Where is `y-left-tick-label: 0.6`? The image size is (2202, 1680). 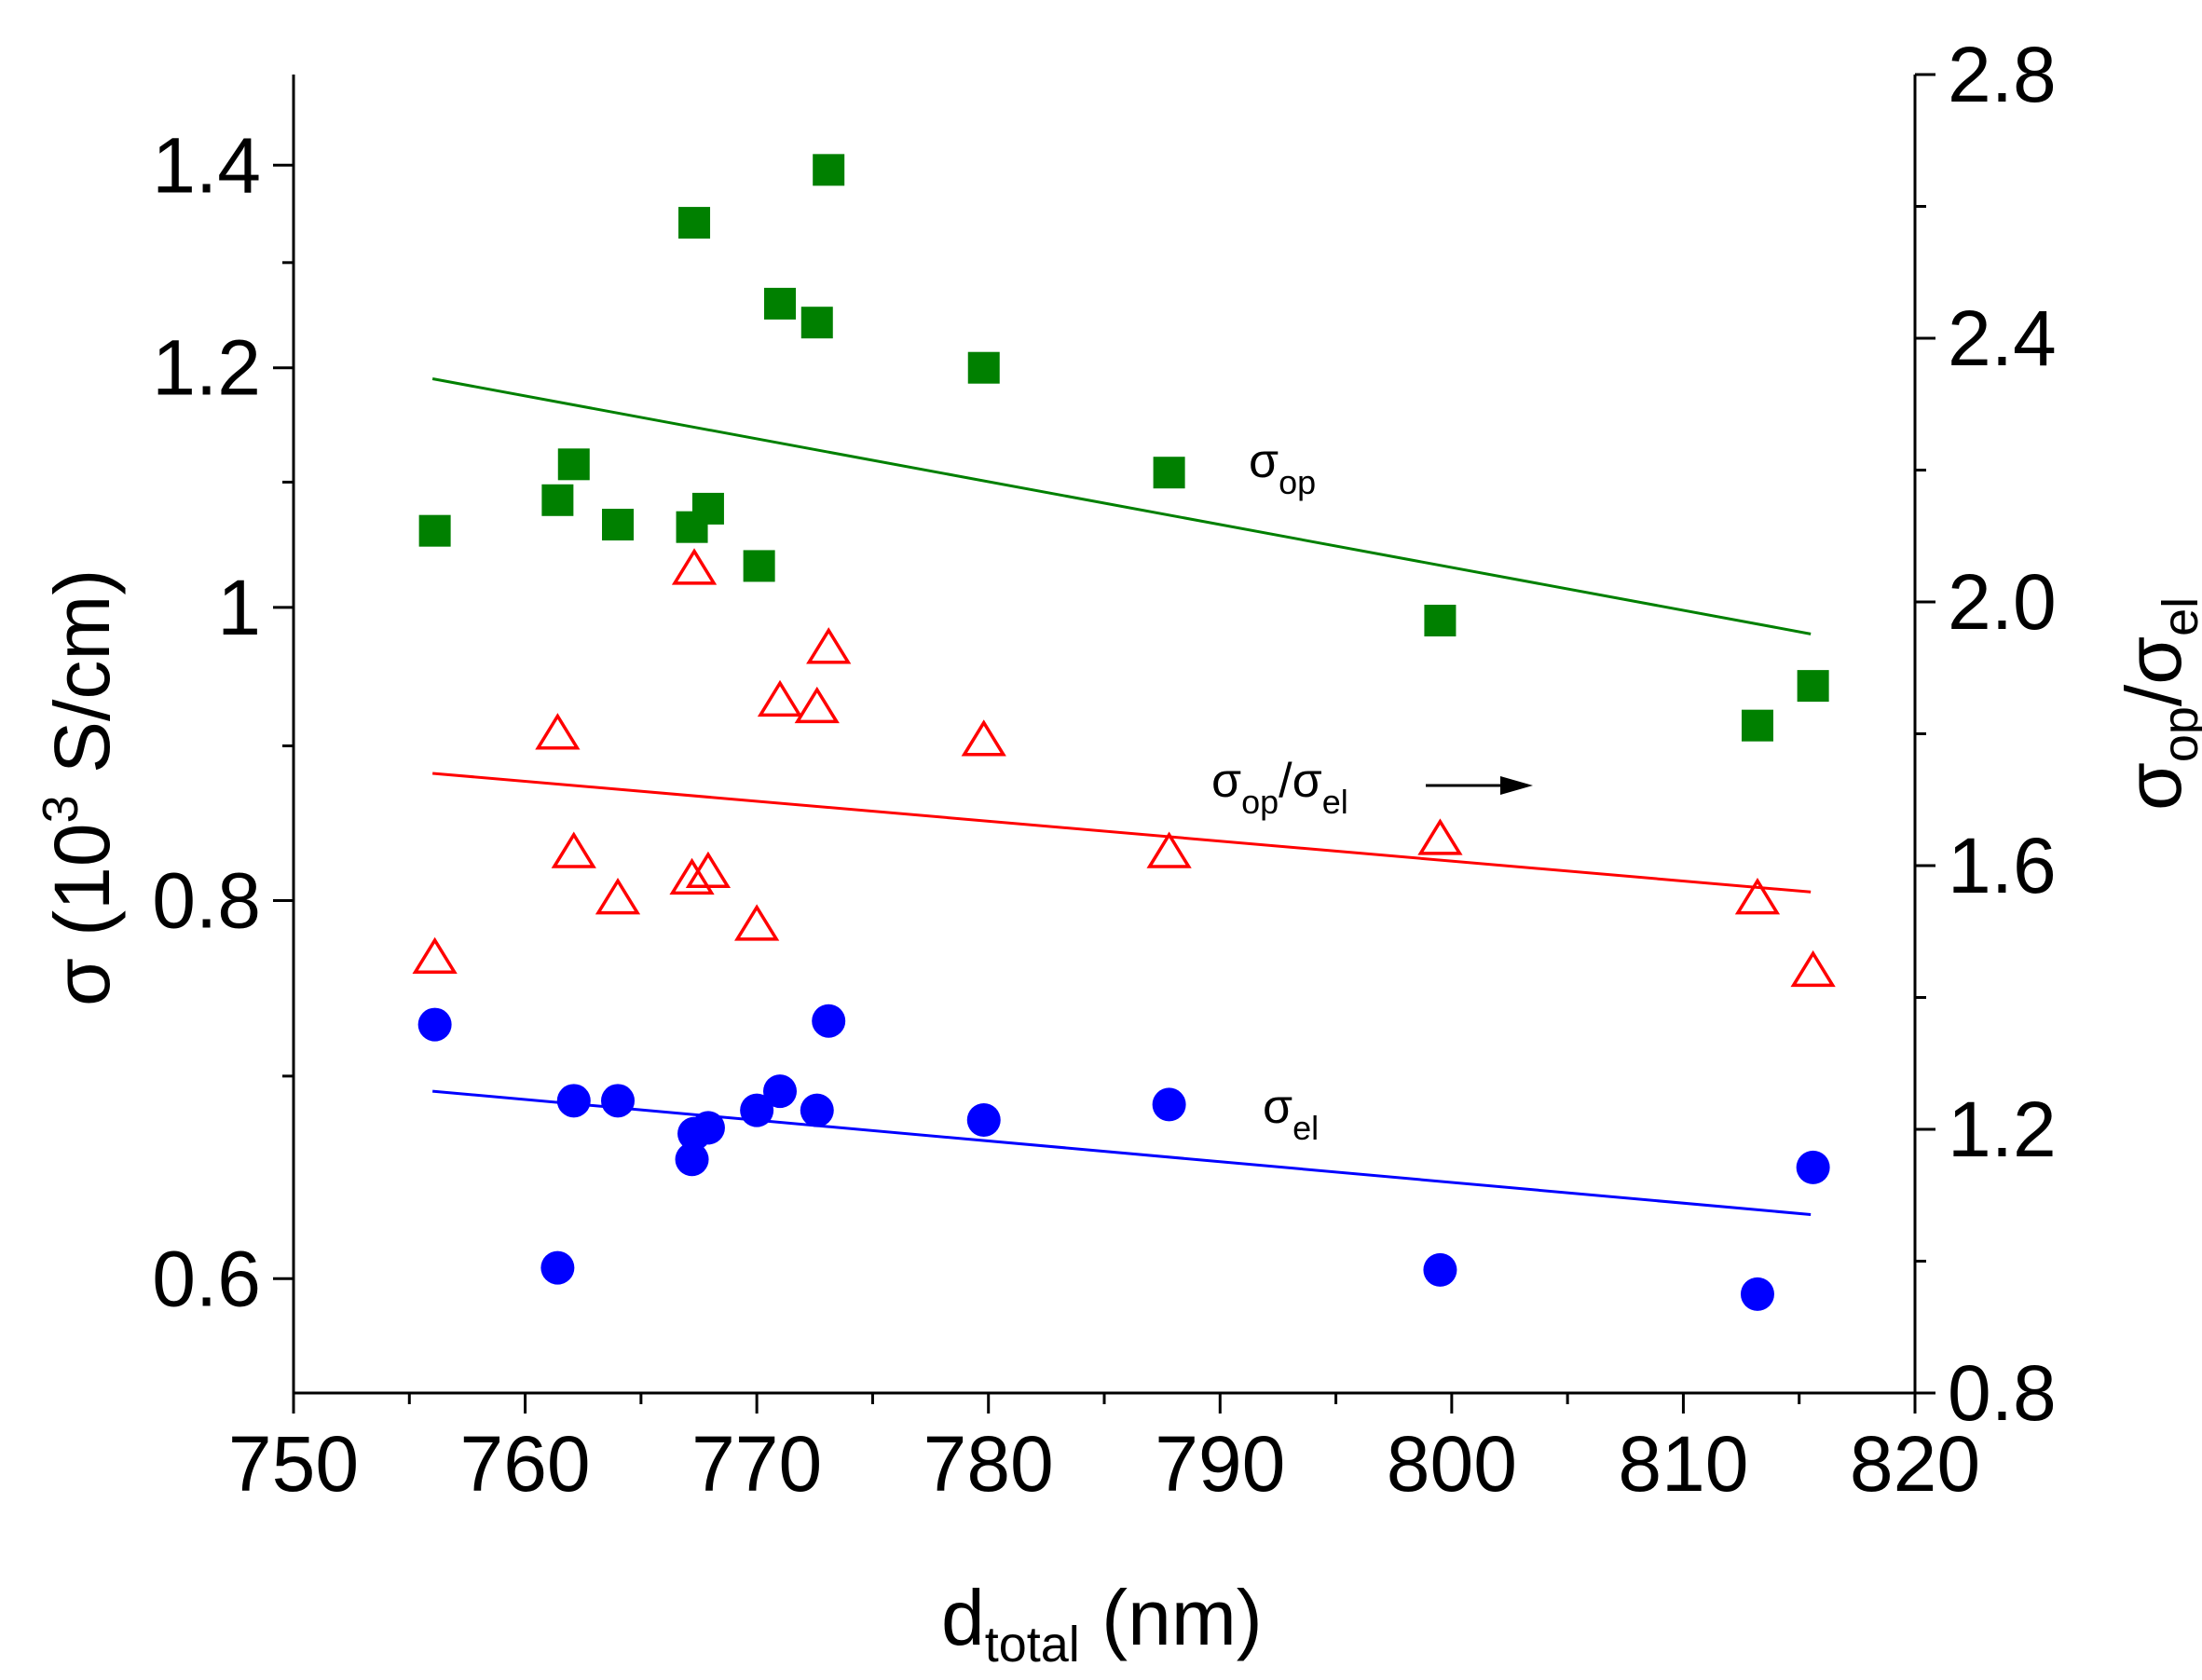 y-left-tick-label: 0.6 is located at coordinates (206, 1278).